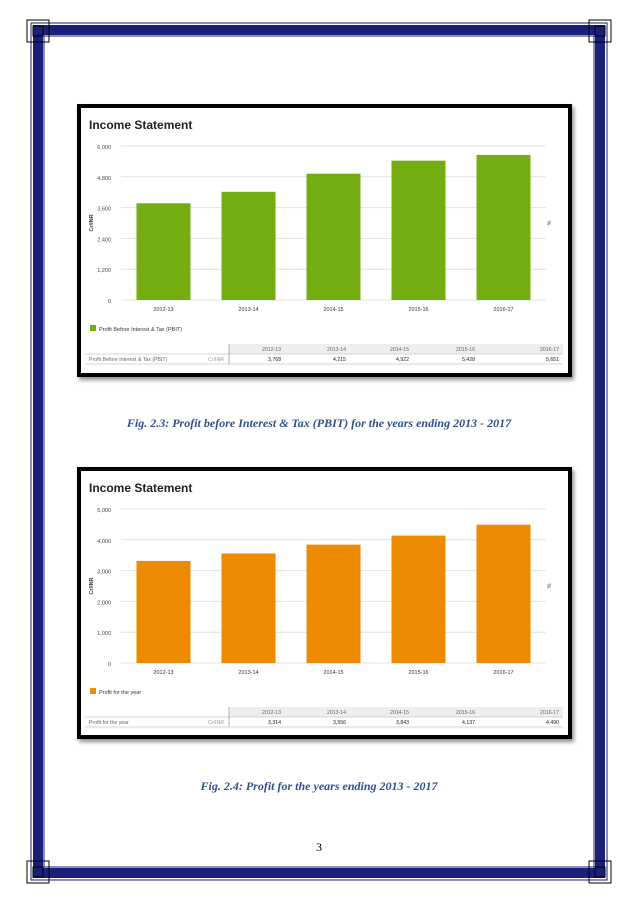 Image resolution: width=638 pixels, height=903 pixels. I want to click on legend-label: Profit for the year, so click(120, 693).